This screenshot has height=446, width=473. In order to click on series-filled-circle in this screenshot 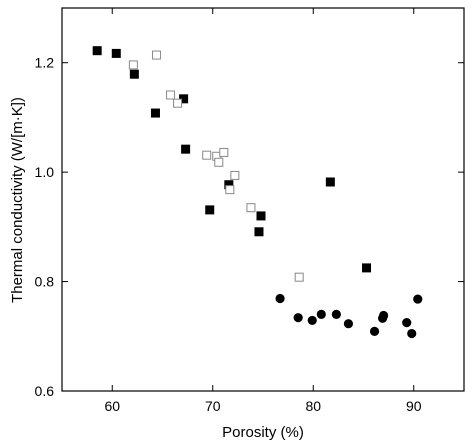, I will do `click(349, 316)`.